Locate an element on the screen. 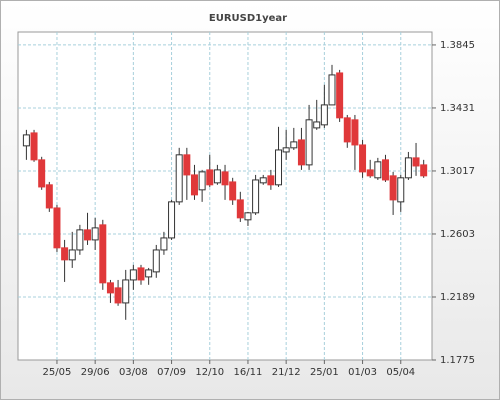  y-tick-label: 1.3017 is located at coordinates (457, 171).